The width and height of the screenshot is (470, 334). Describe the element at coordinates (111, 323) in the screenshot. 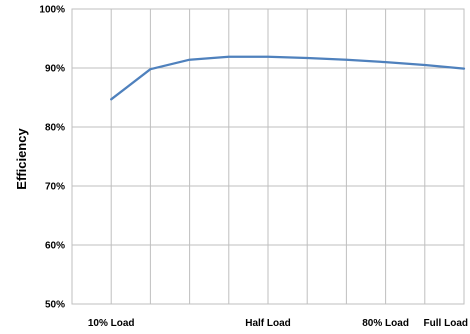

I see `x-tick-label: 10% Load` at that location.